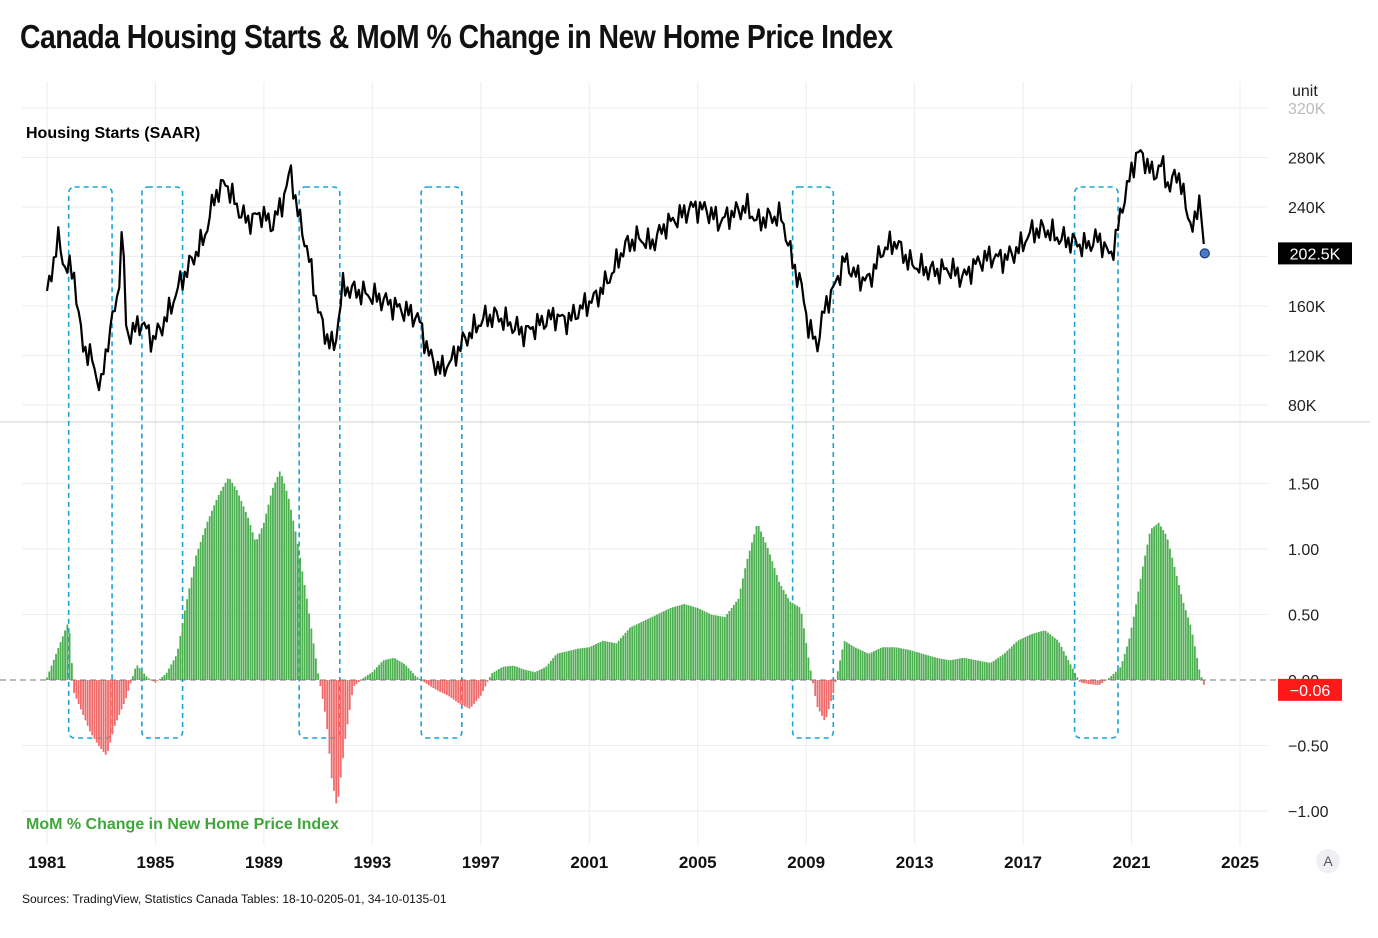 The width and height of the screenshot is (1378, 938). I want to click on top-y-tick-label: 80K, so click(1302, 406).